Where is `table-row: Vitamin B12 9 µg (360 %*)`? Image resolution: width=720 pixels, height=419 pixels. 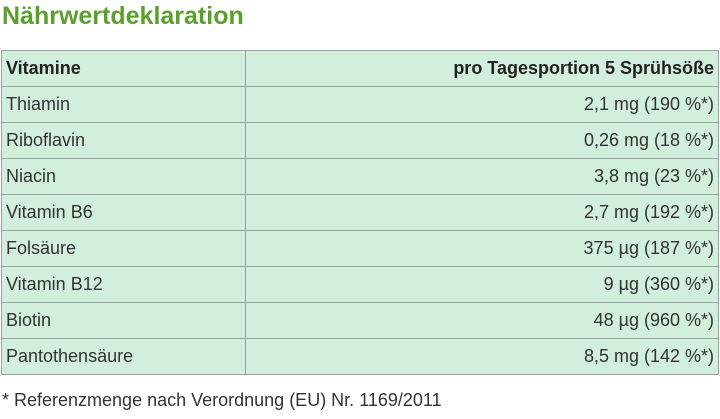
table-row: Vitamin B12 9 µg (360 %*) is located at coordinates (360, 284).